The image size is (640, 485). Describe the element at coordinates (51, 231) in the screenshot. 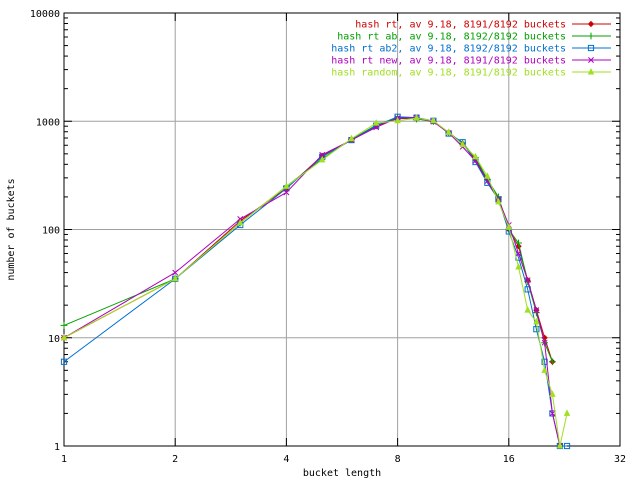

I see `y-tick-label: 100` at that location.